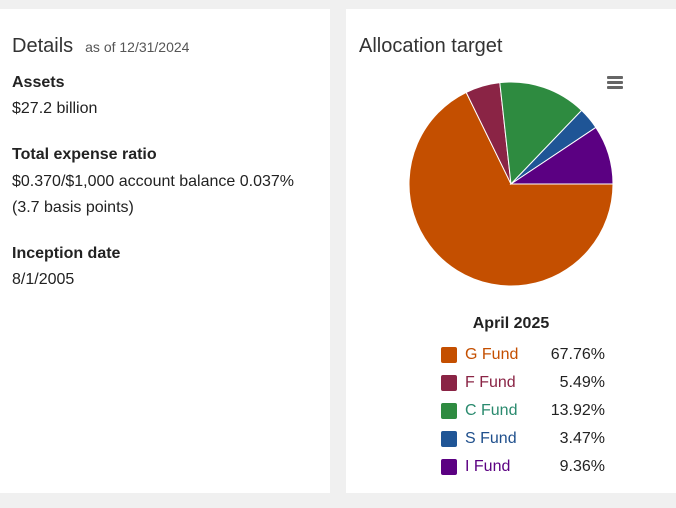 This screenshot has height=508, width=676. Describe the element at coordinates (73, 207) in the screenshot. I see `expense-ratio-basis-points: (3.7 basis points)` at that location.